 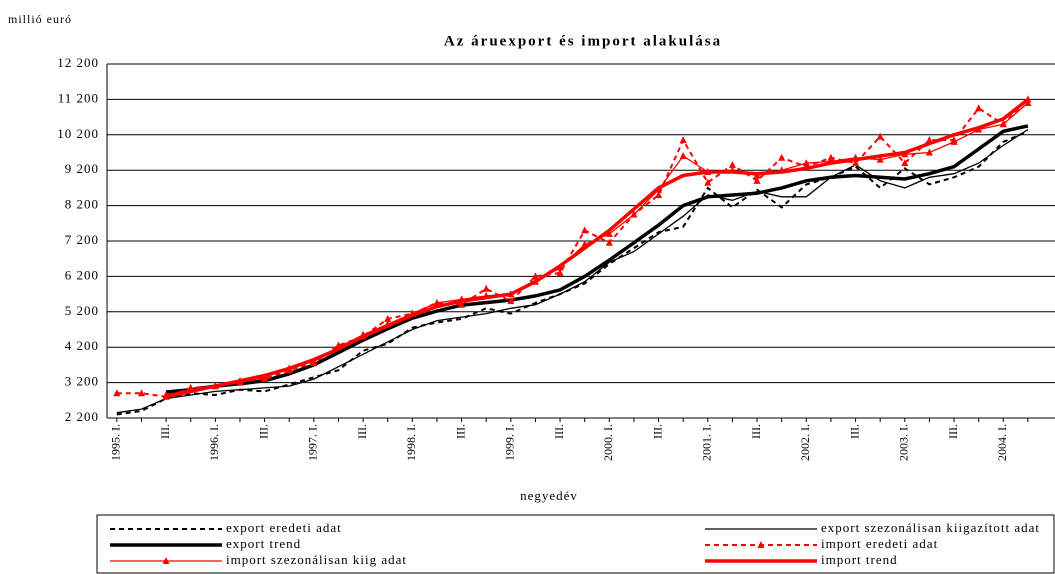 What do you see at coordinates (1002, 442) in the screenshot?
I see `x-tick-label: 2004. I.` at bounding box center [1002, 442].